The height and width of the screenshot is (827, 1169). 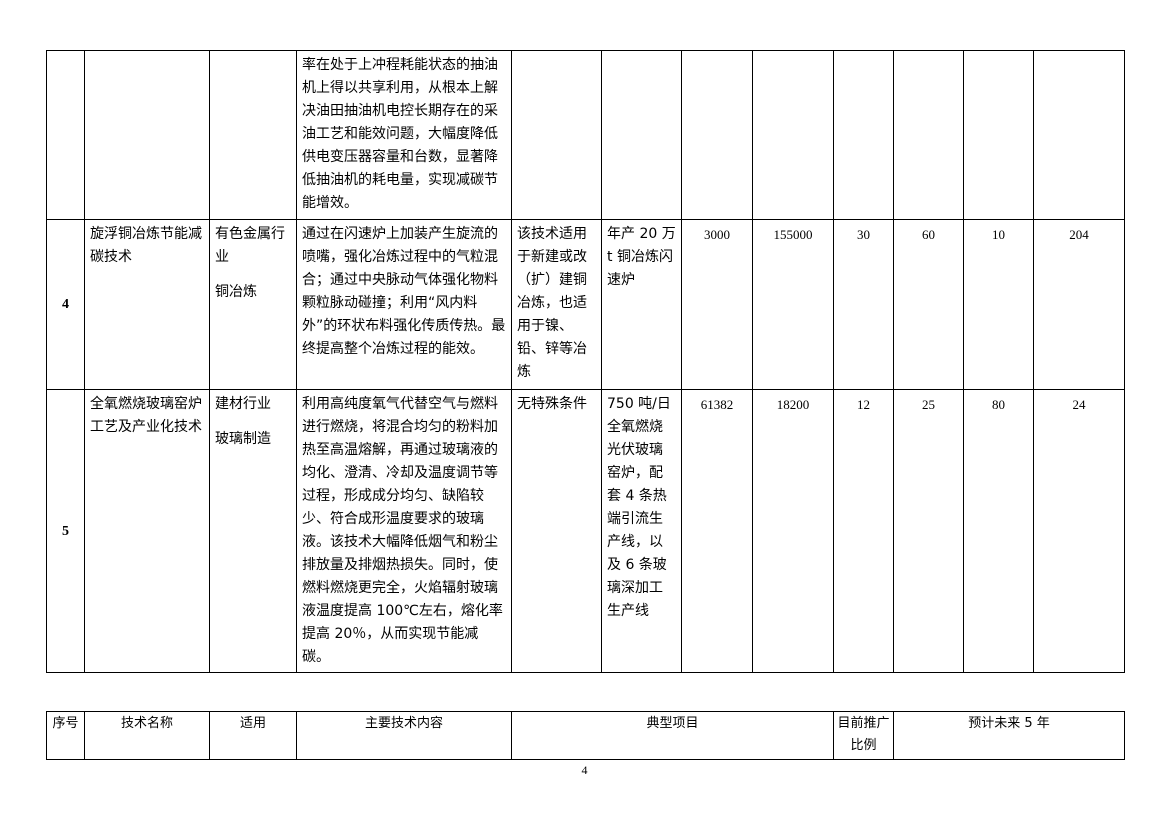 I want to click on conditions: 无特殊条件, so click(x=556, y=531).